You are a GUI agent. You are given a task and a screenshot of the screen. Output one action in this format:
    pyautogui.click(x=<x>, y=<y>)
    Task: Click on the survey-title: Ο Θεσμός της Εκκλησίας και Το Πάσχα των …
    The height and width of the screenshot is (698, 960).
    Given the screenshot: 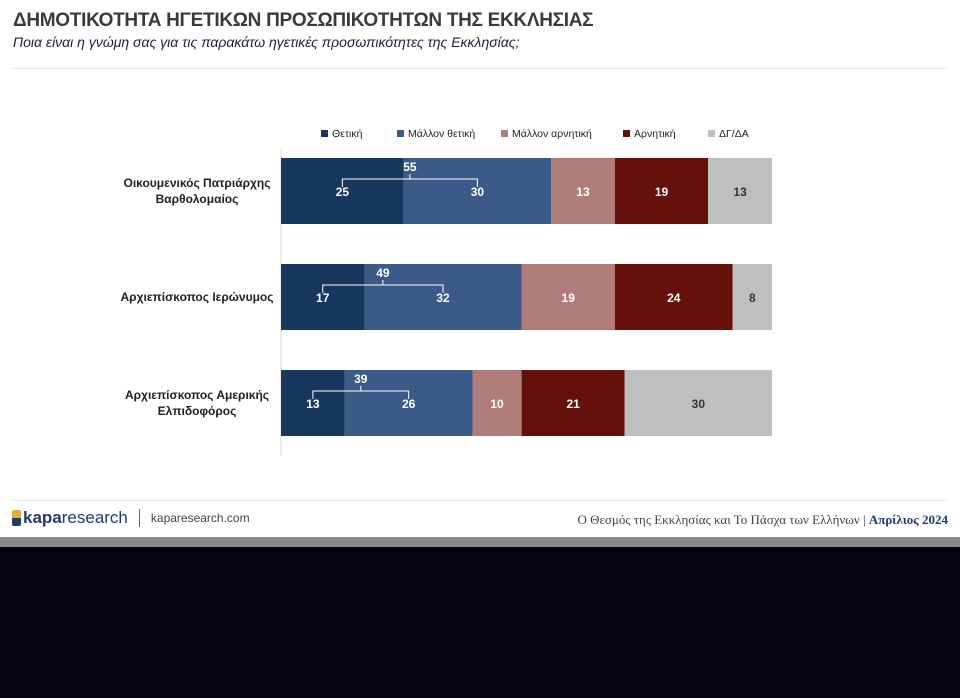 What is the action you would take?
    pyautogui.click(x=718, y=519)
    